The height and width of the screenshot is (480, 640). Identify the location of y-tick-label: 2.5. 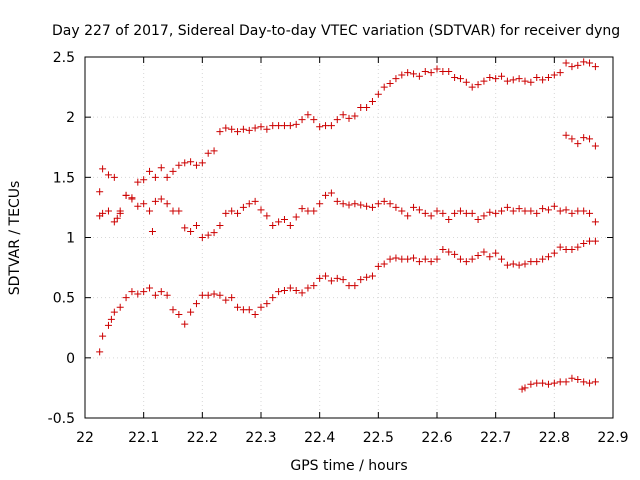
(64, 58).